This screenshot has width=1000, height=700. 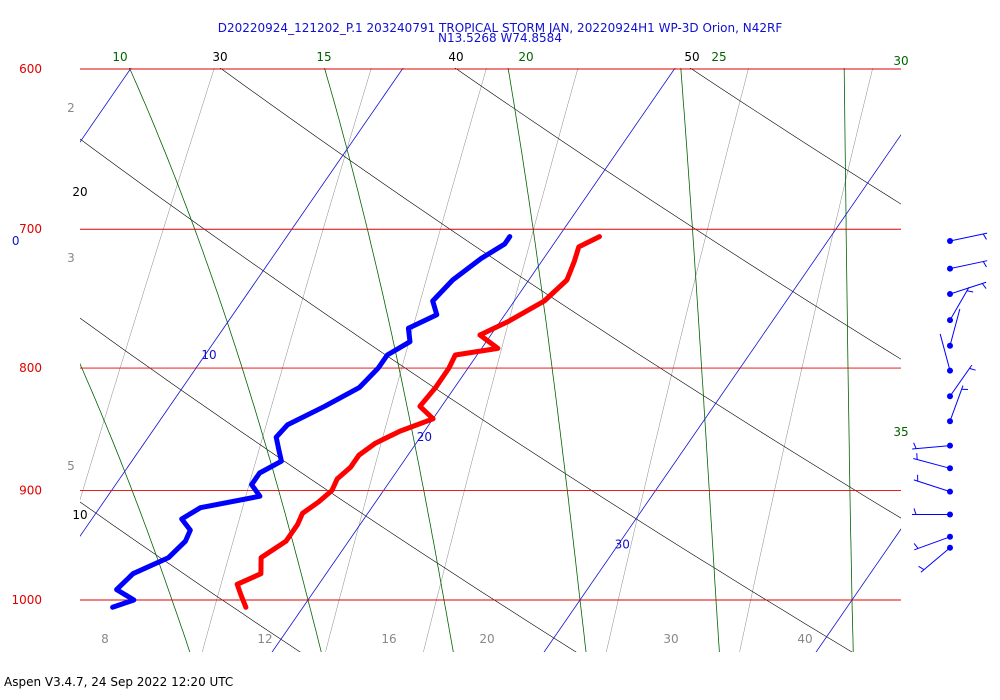 I want to click on dry-adiabat-label: 10, so click(x=79, y=515).